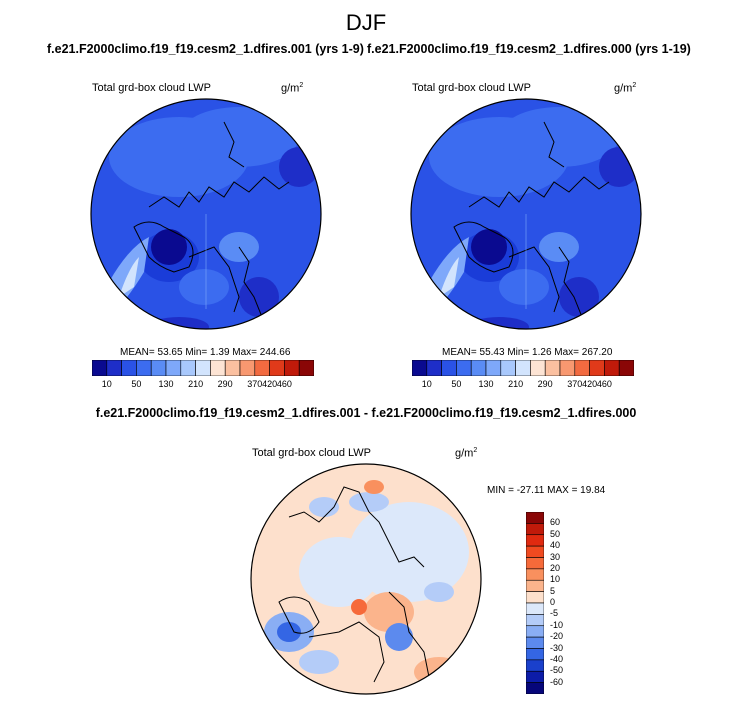  I want to click on season-title: DJF, so click(366, 22).